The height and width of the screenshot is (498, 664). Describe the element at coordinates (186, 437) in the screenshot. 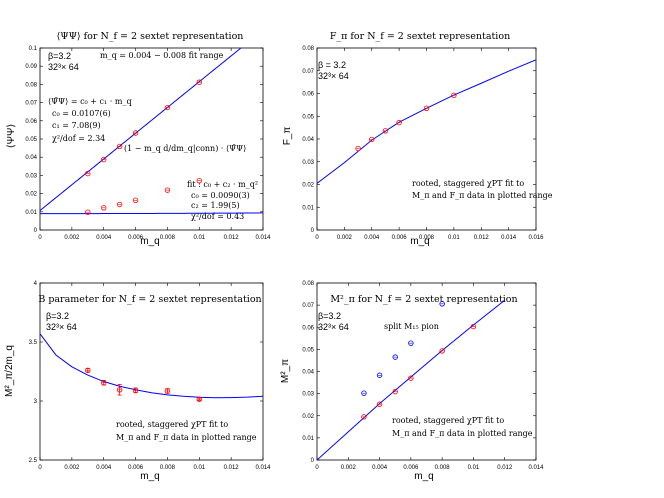

I see `annotation-fit-line2: M_π and F_π data in plotted range` at that location.